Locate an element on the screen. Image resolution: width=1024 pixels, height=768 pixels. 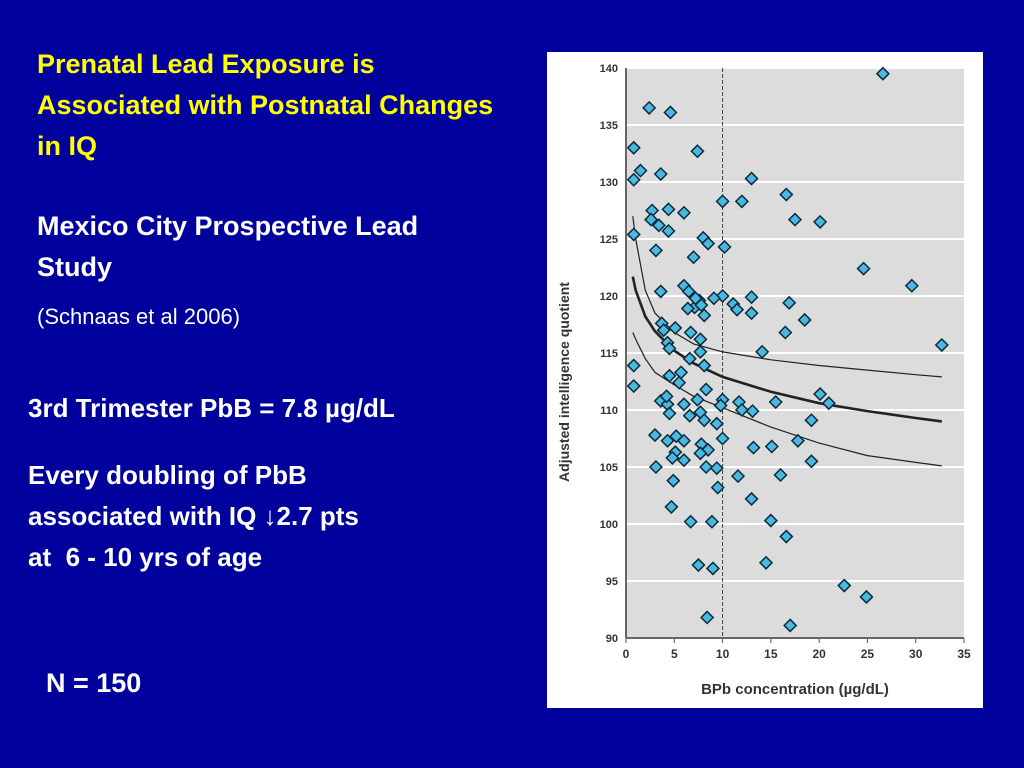
study-name: Mexico City Prospective Lead Study is located at coordinates (228, 246).